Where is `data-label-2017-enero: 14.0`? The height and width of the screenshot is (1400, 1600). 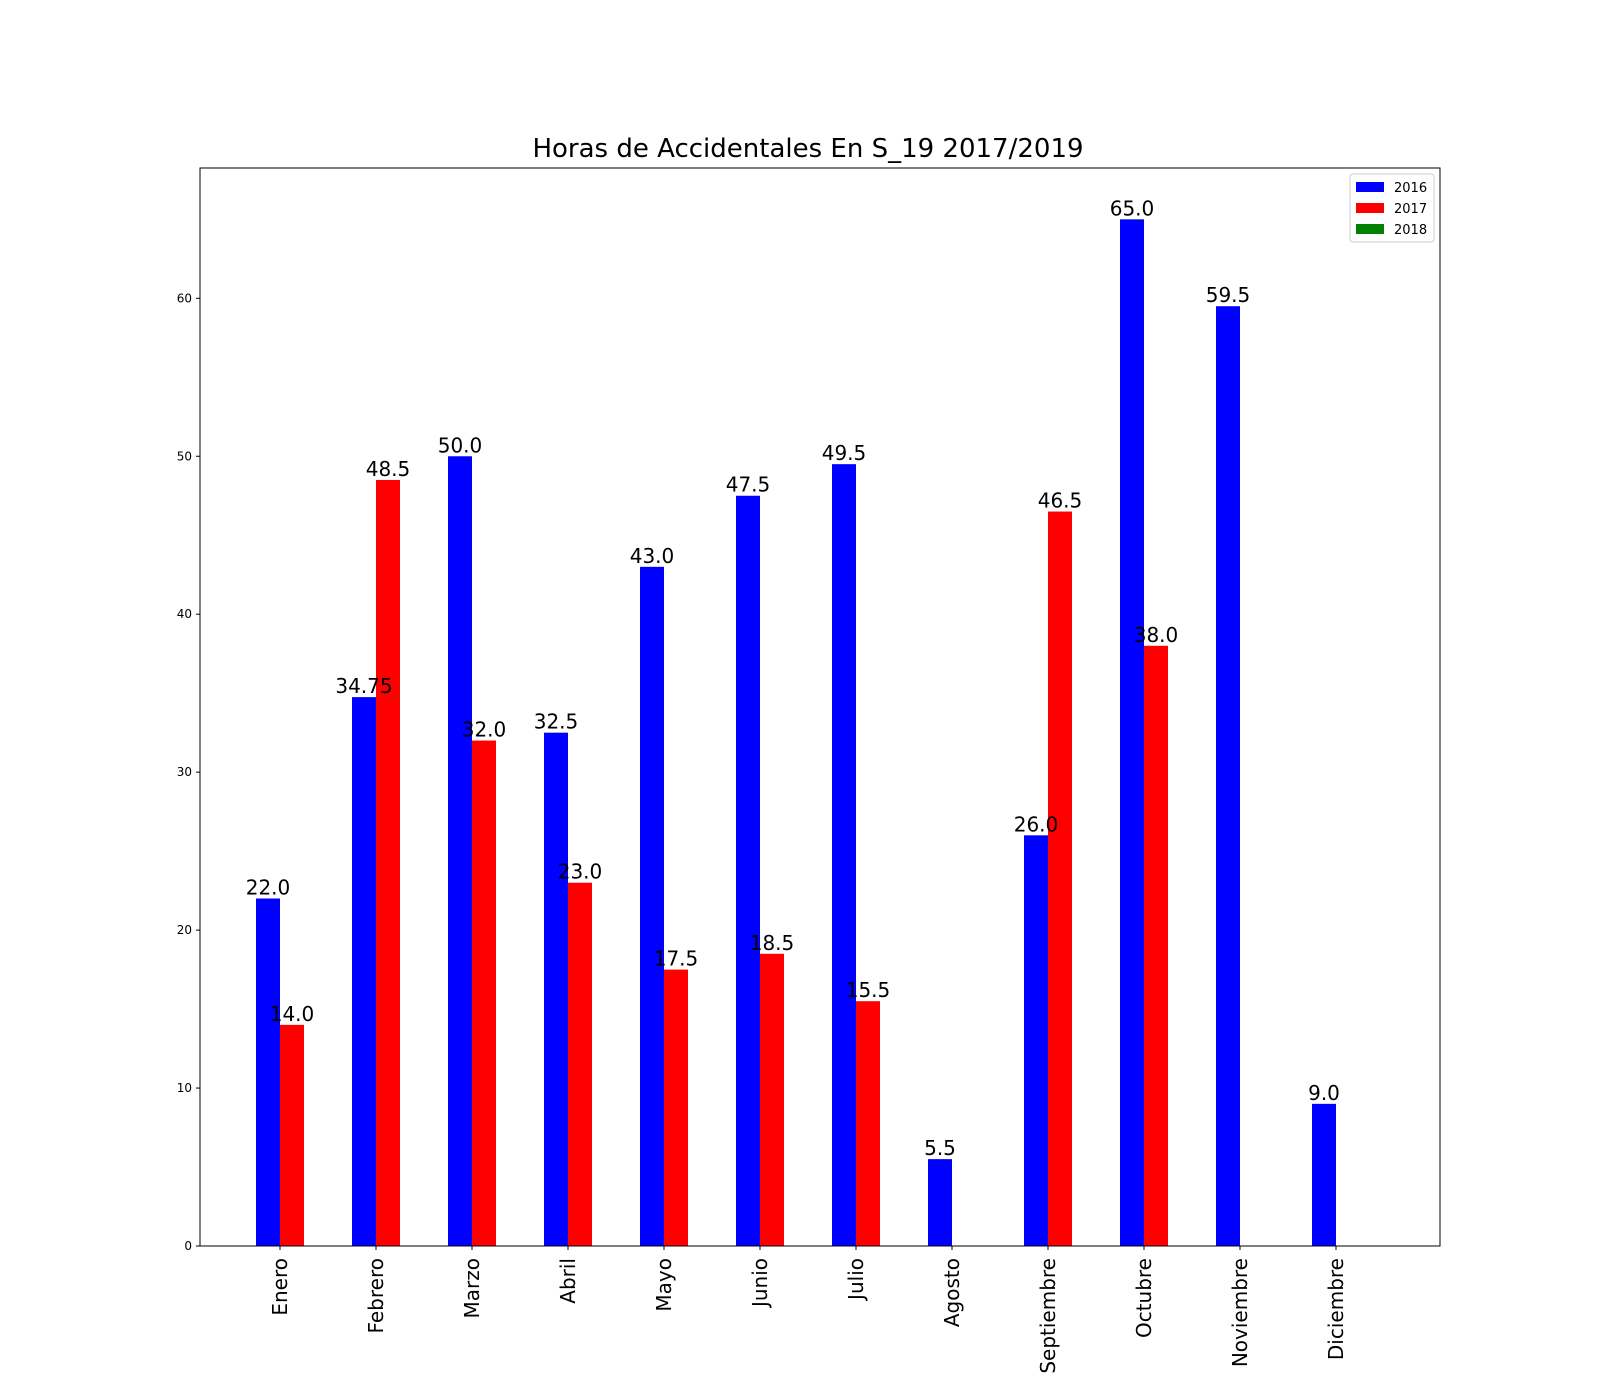
data-label-2017-enero: 14.0 is located at coordinates (292, 1014).